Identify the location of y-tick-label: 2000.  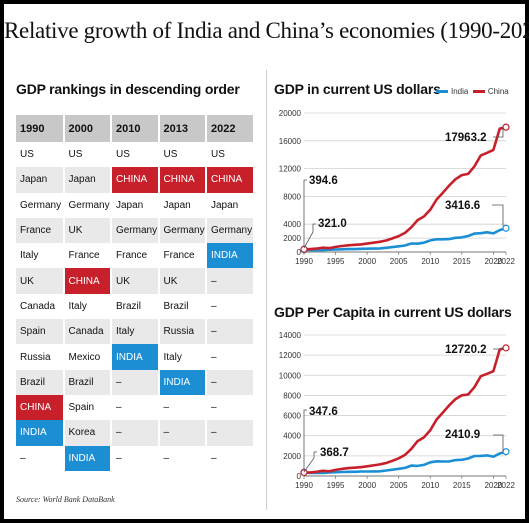
(292, 238).